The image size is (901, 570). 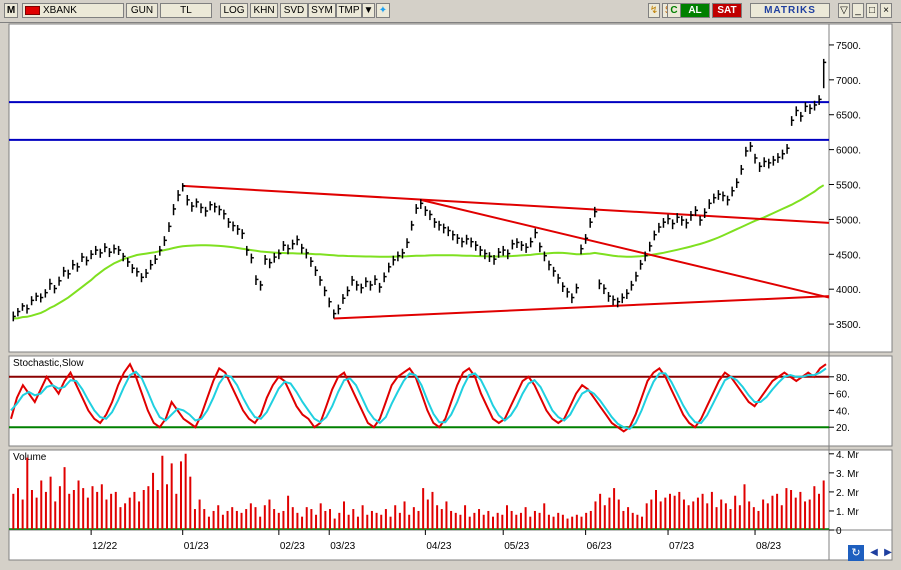 I want to click on date-tick-label: 04/23, so click(x=438, y=546).